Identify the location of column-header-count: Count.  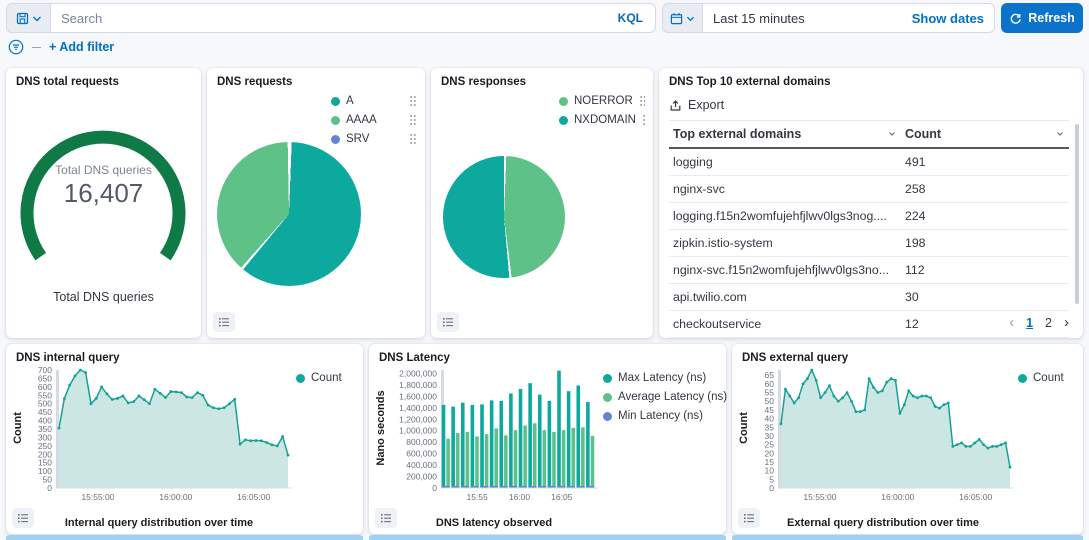
(985, 134).